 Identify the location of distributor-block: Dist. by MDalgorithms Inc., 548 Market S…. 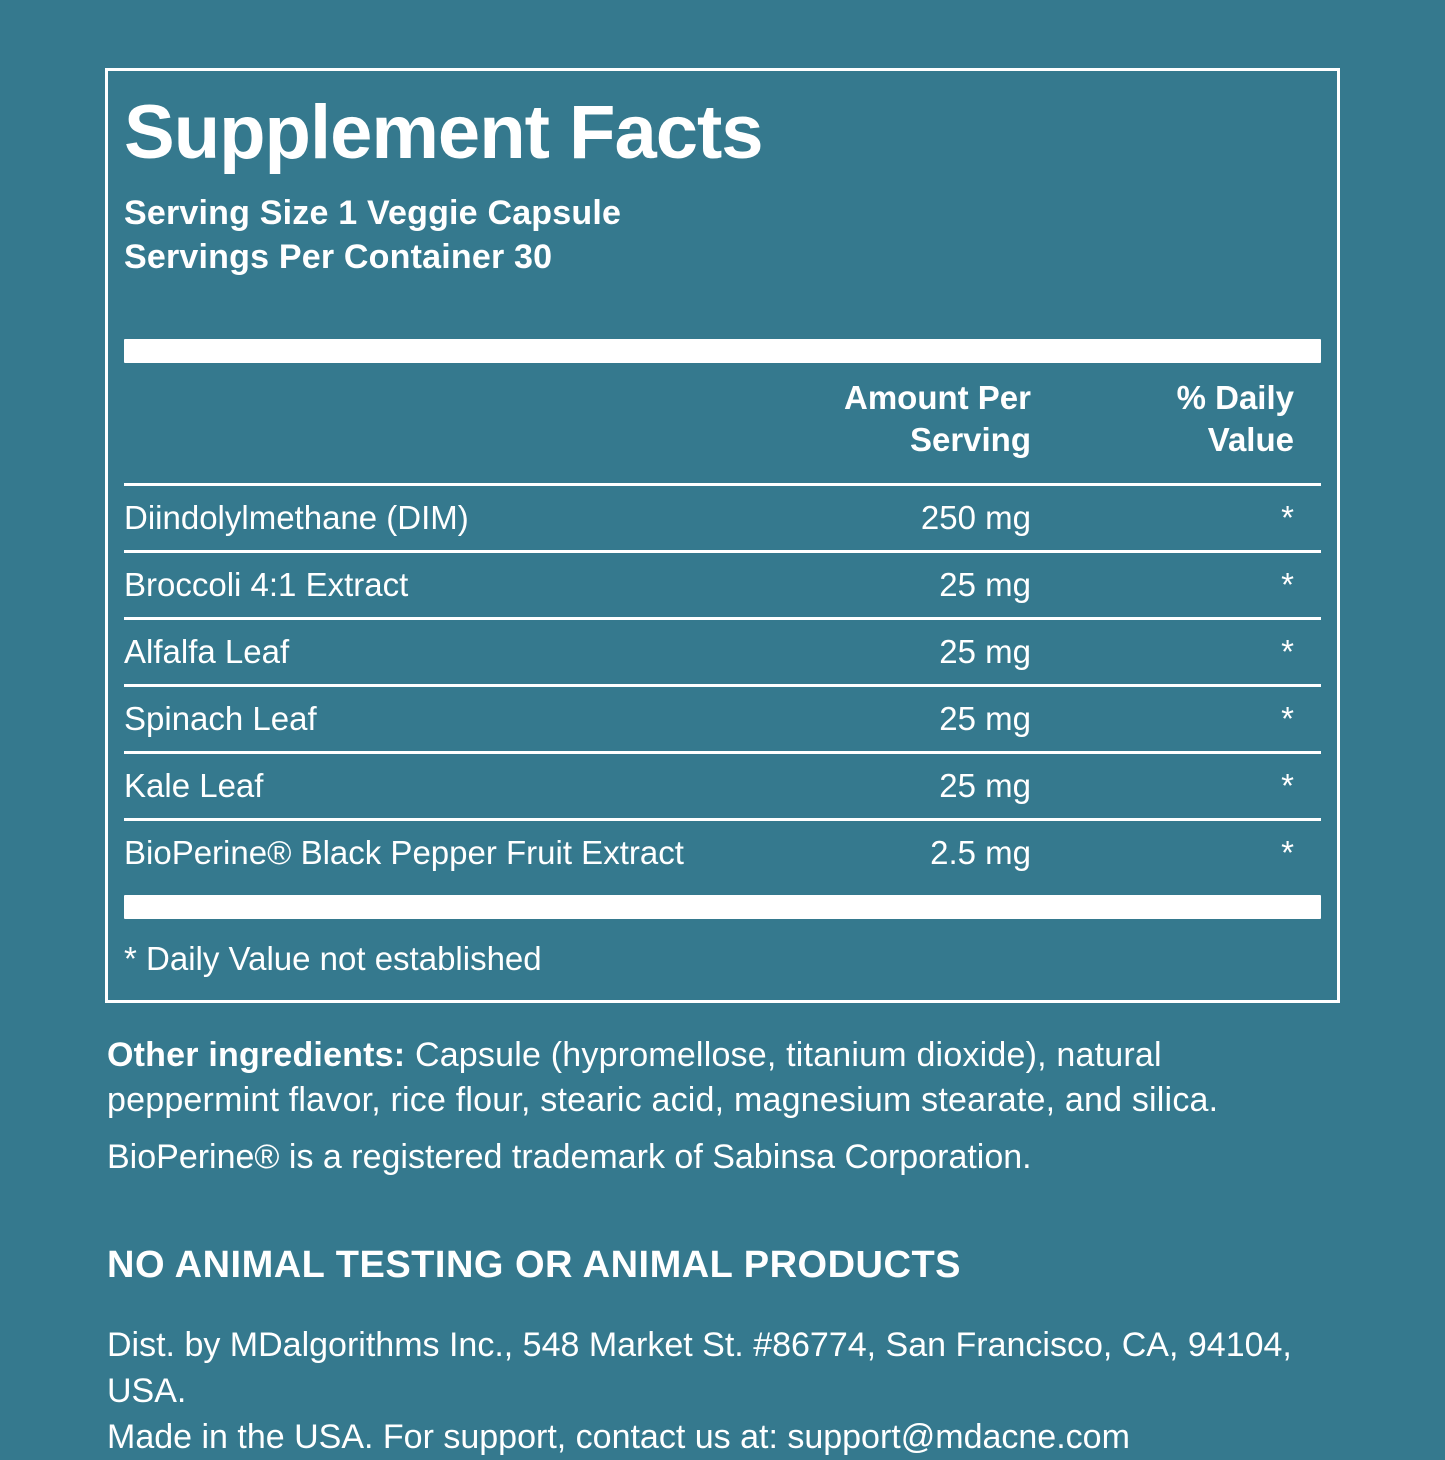
(724, 1391).